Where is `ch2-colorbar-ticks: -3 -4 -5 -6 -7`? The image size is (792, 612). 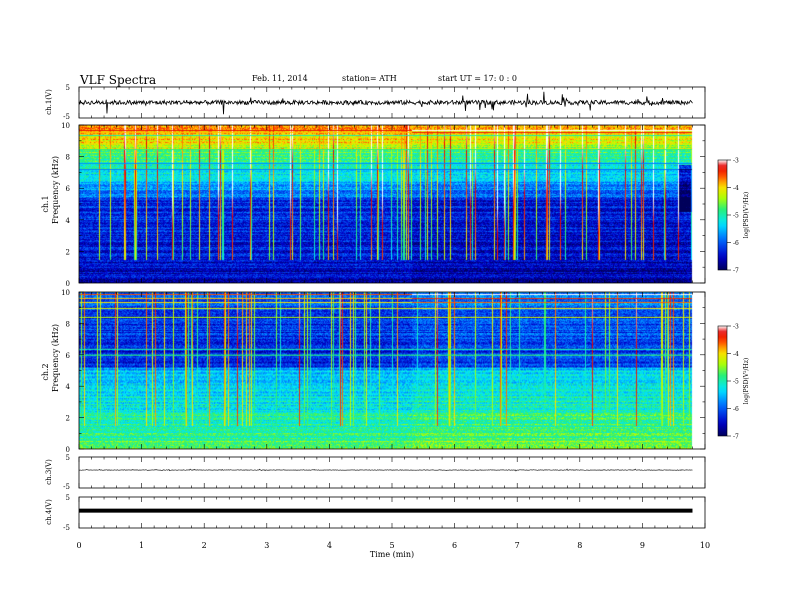 ch2-colorbar-ticks: -3 -4 -5 -6 -7 is located at coordinates (733, 382).